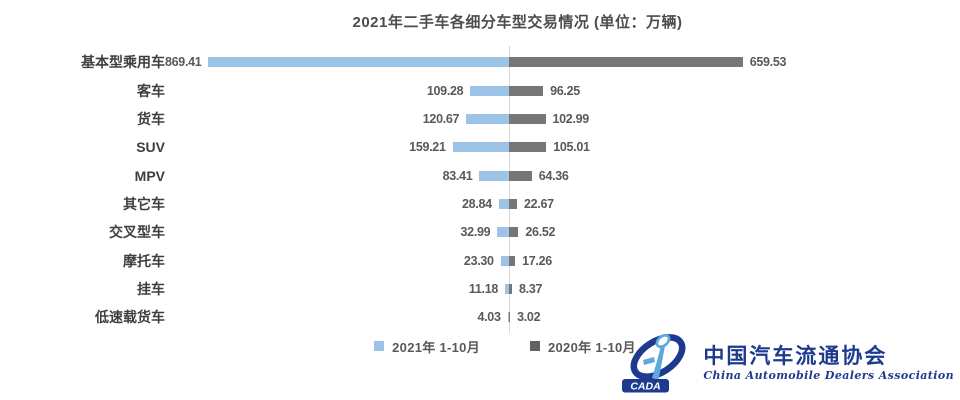 Image resolution: width=960 pixels, height=400 pixels. What do you see at coordinates (734, 317) in the screenshot?
I see `right-bar-zone: 3.02` at bounding box center [734, 317].